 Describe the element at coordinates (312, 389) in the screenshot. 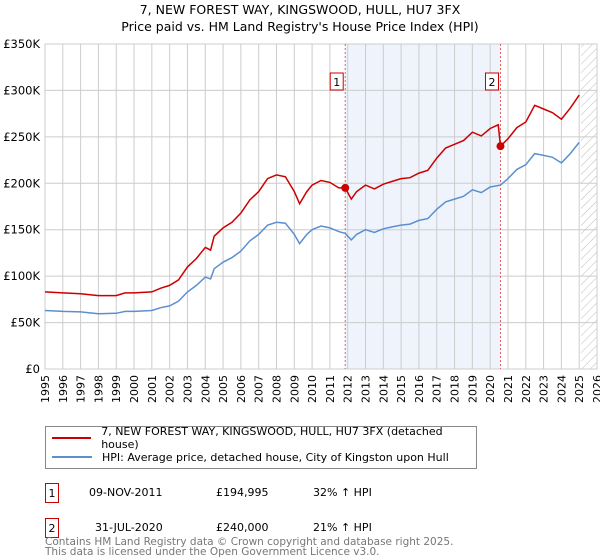

I see `x-tick-label: 2010` at that location.